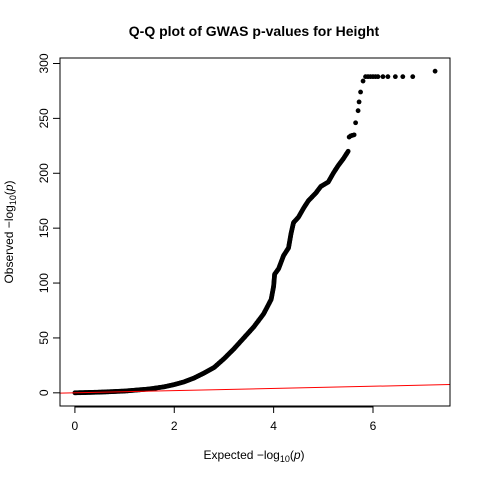  I want to click on data-point, so click(348, 151).